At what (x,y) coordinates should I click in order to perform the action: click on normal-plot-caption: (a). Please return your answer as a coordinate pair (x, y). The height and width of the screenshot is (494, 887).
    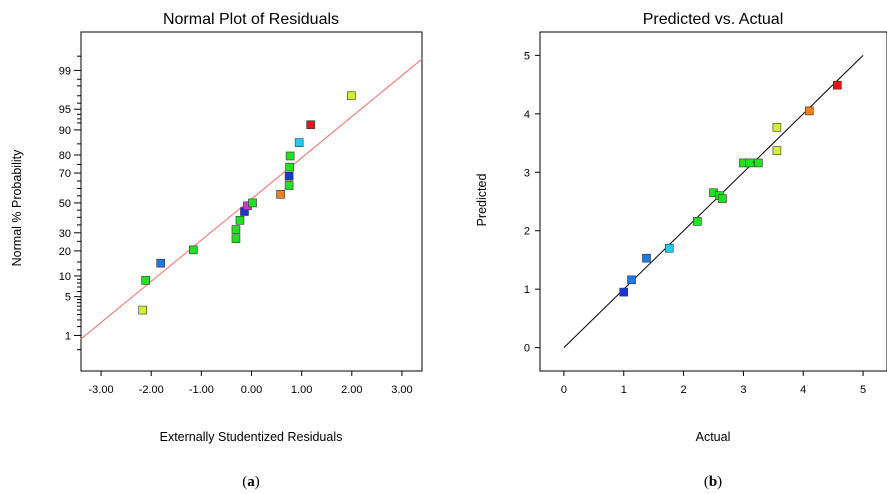
    Looking at the image, I should click on (251, 482).